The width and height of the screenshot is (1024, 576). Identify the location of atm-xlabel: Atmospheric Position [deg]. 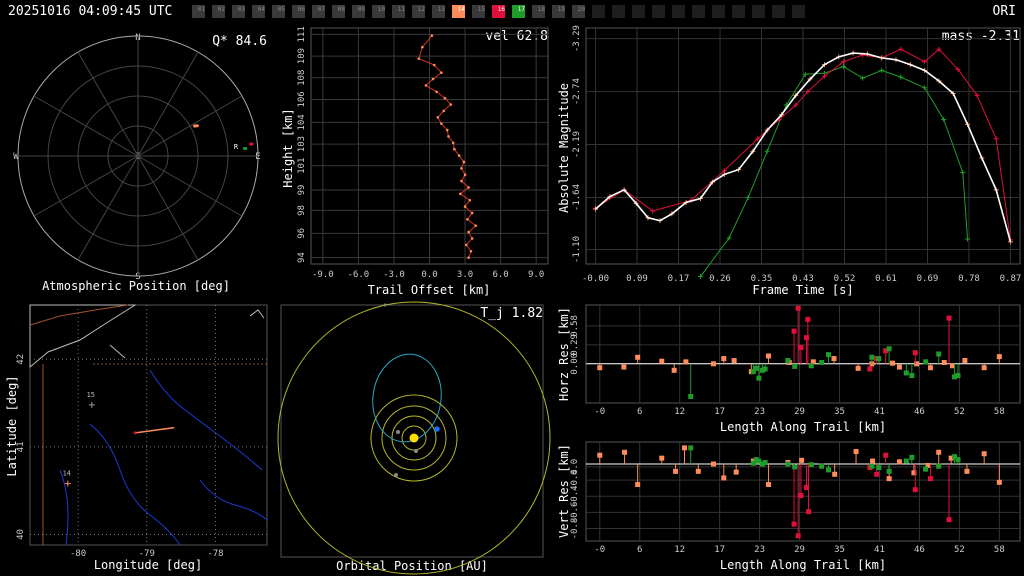
(136, 286).